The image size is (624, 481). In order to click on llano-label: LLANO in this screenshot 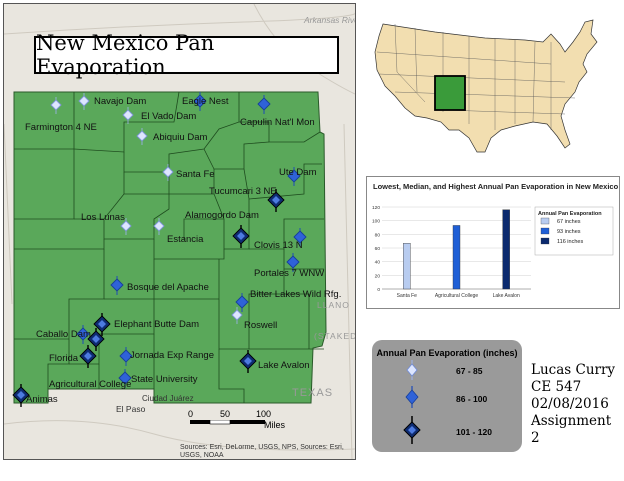, I will do `click(333, 305)`.